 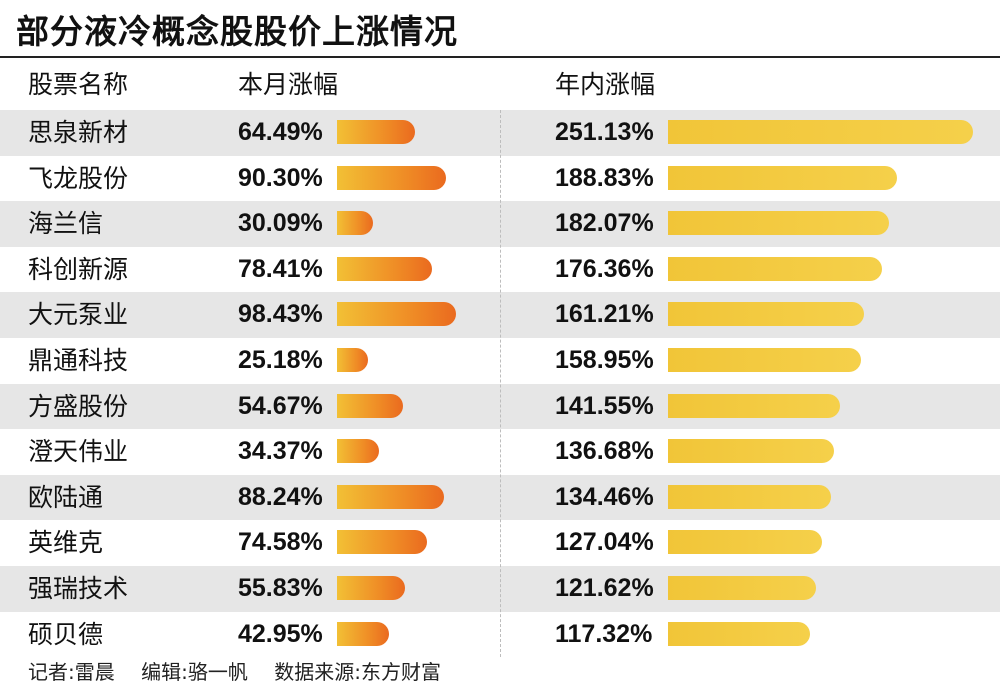 I want to click on ytd-gain-label: 136.68%, so click(x=604, y=451).